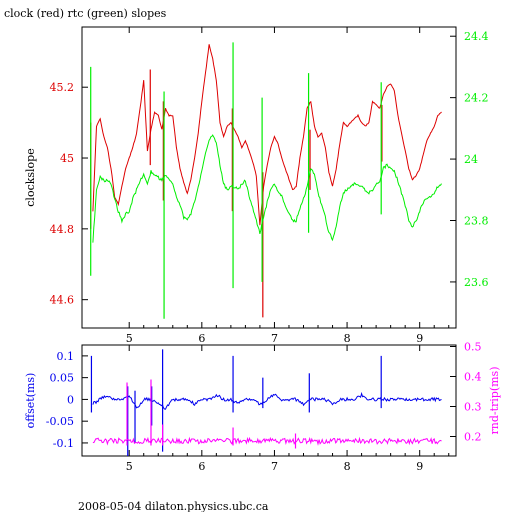  Describe the element at coordinates (63, 443) in the screenshot. I see `left-tick-label: -0.1` at that location.